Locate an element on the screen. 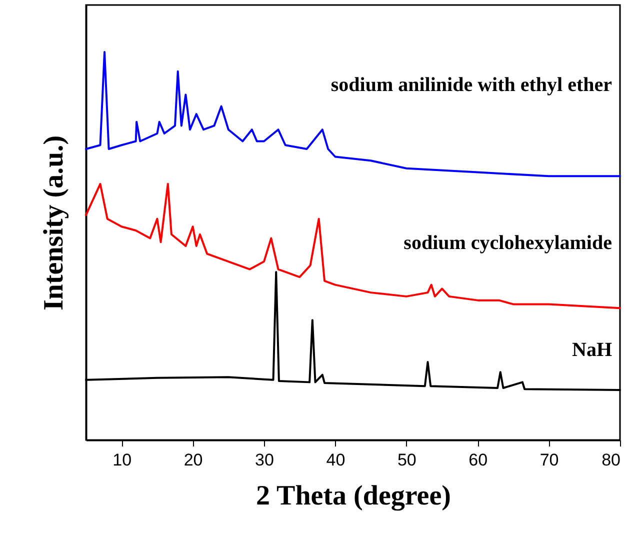 The height and width of the screenshot is (545, 638). x-tick-label: 20 is located at coordinates (193, 460).